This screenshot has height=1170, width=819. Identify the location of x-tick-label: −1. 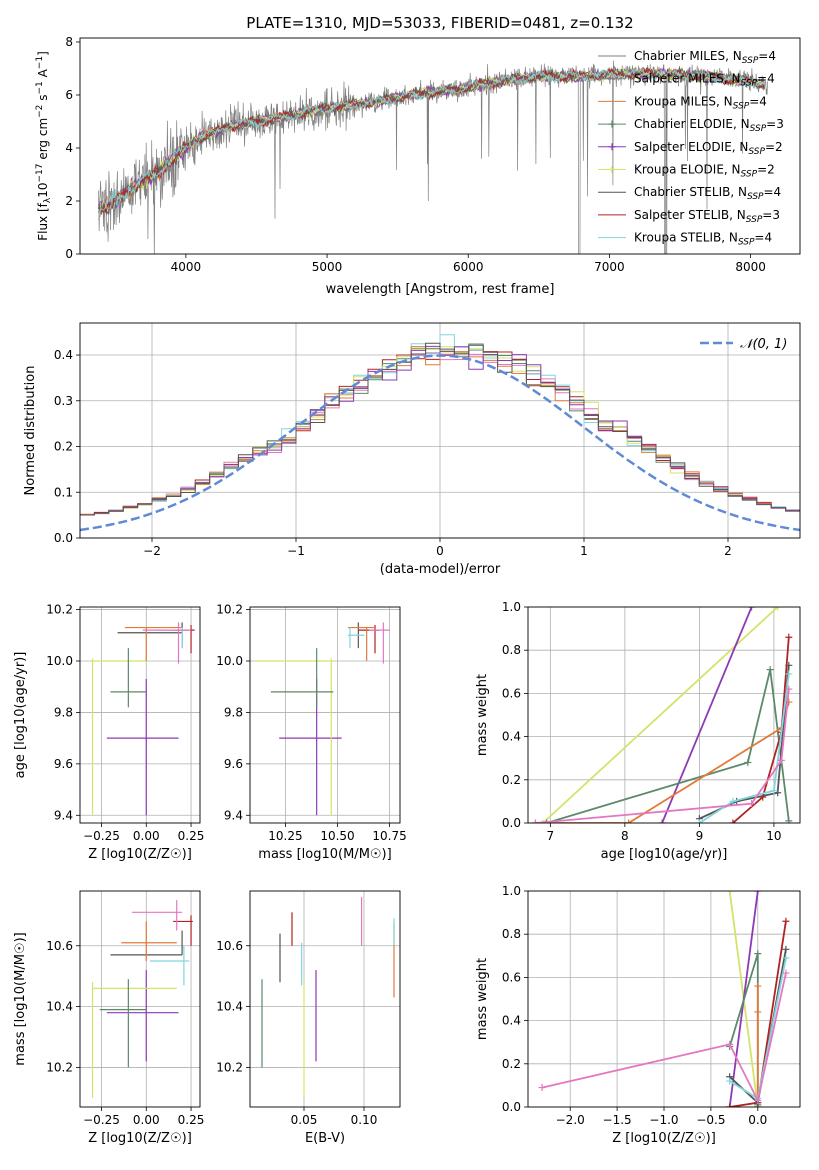
(296, 551).